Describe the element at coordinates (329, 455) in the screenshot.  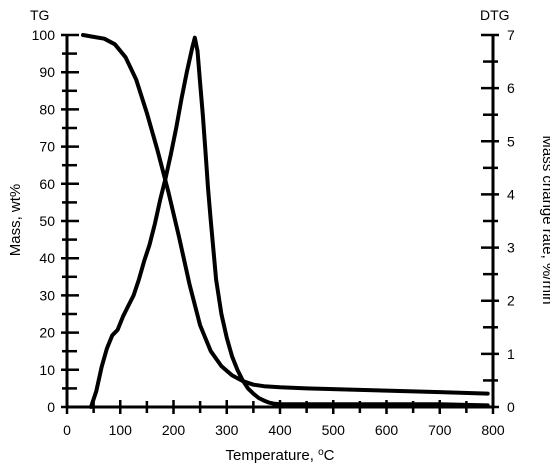
I see `x-axis-unit-letter: C` at that location.